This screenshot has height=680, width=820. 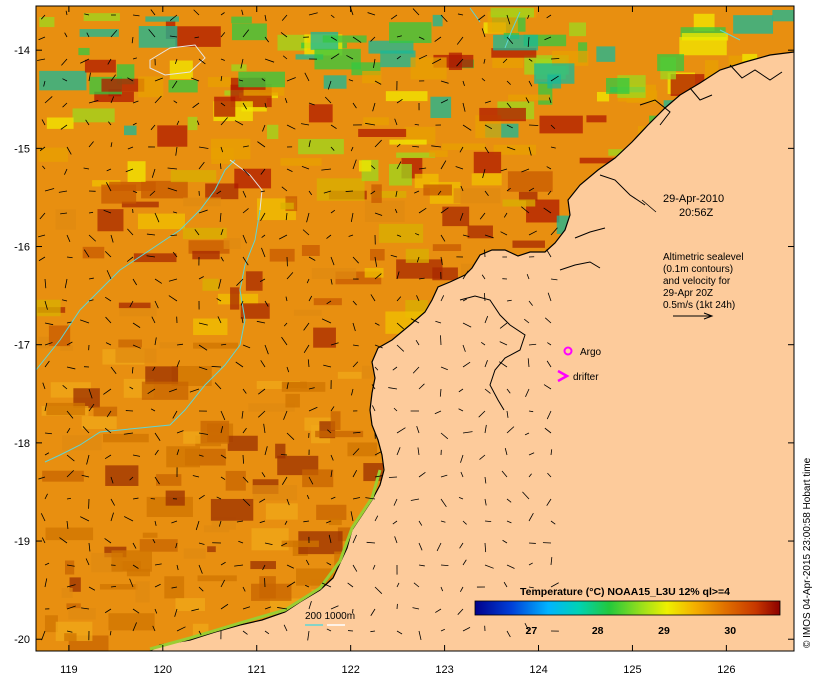 What do you see at coordinates (538, 670) in the screenshot?
I see `x-tick-label: 124` at bounding box center [538, 670].